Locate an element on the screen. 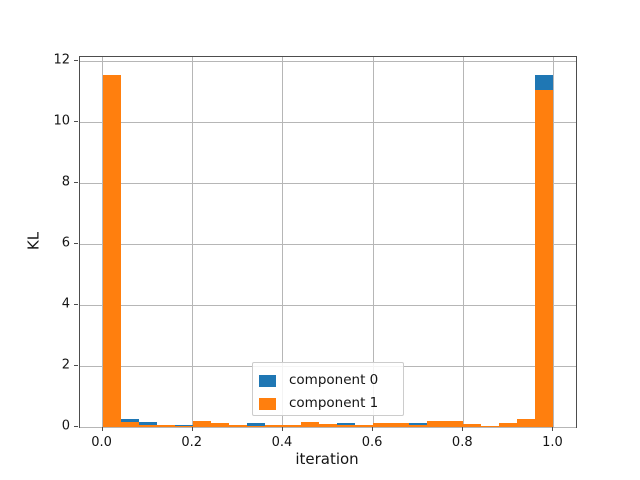 The width and height of the screenshot is (640, 480). legend: component 0 component 1 is located at coordinates (328, 389).